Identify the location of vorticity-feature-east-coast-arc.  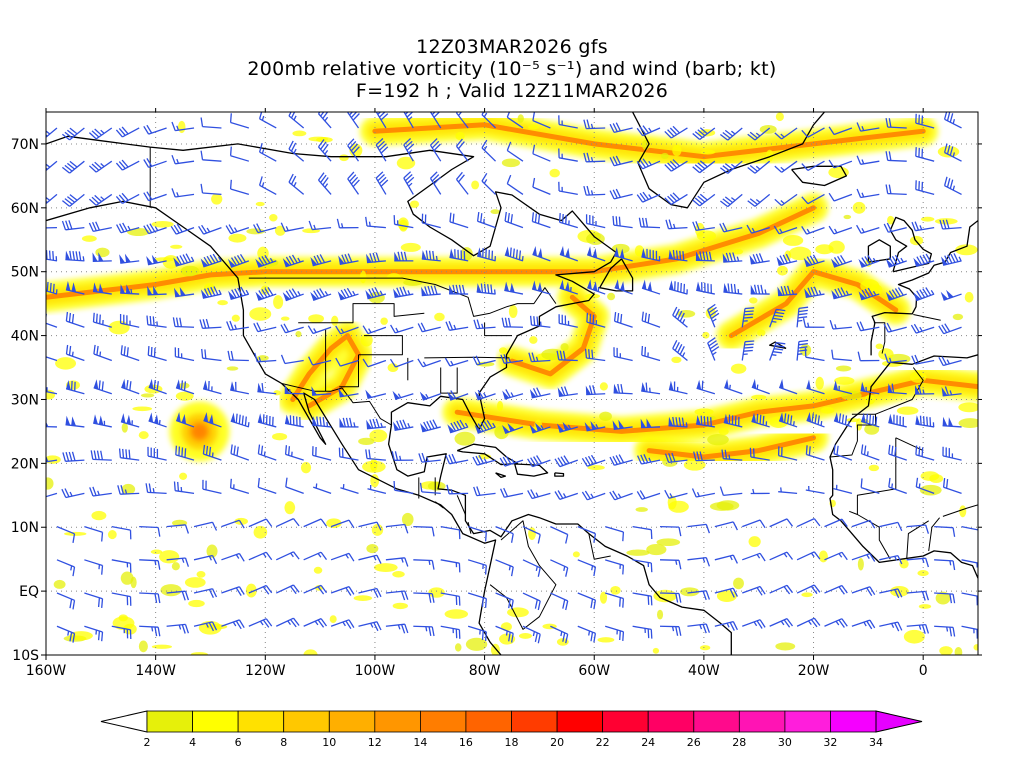
(553, 335).